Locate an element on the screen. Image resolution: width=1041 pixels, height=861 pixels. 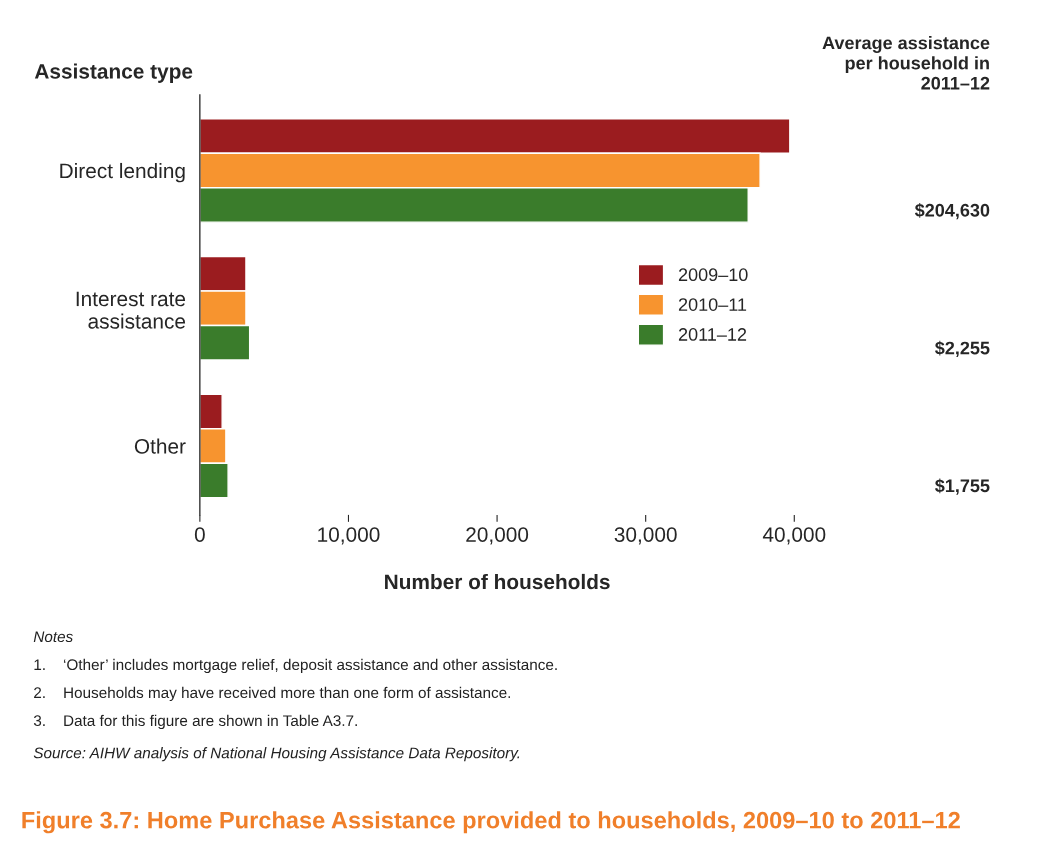
text: $1,755 is located at coordinates (962, 486).